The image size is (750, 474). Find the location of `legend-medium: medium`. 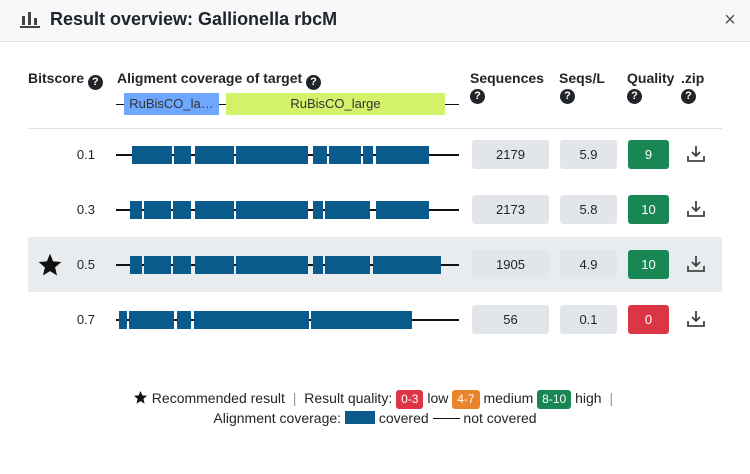

legend-medium: medium is located at coordinates (508, 398).